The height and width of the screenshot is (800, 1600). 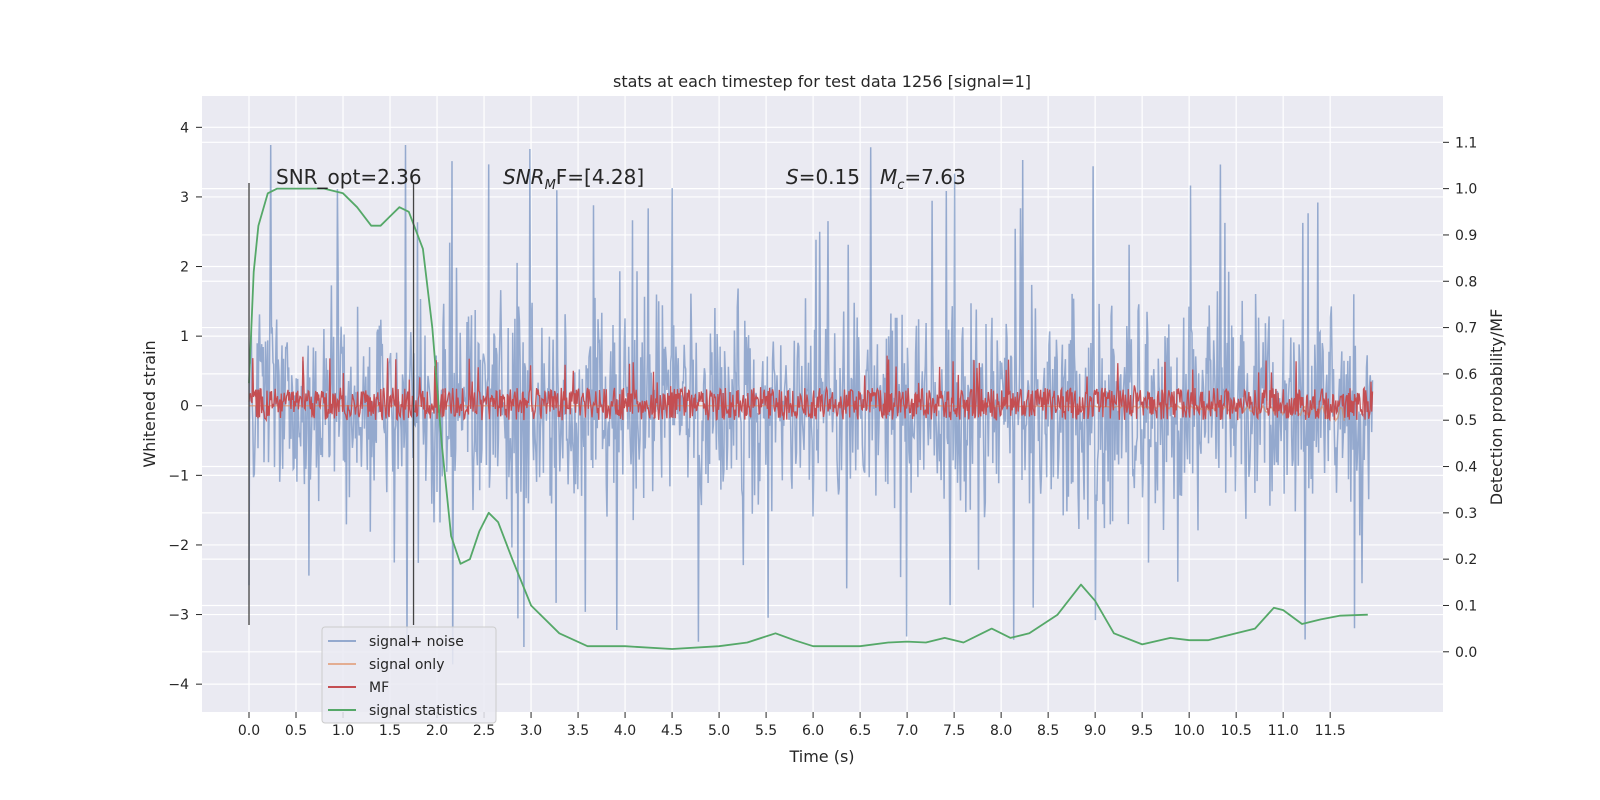 I want to click on x-tick-label: 9.0, so click(x=1095, y=731).